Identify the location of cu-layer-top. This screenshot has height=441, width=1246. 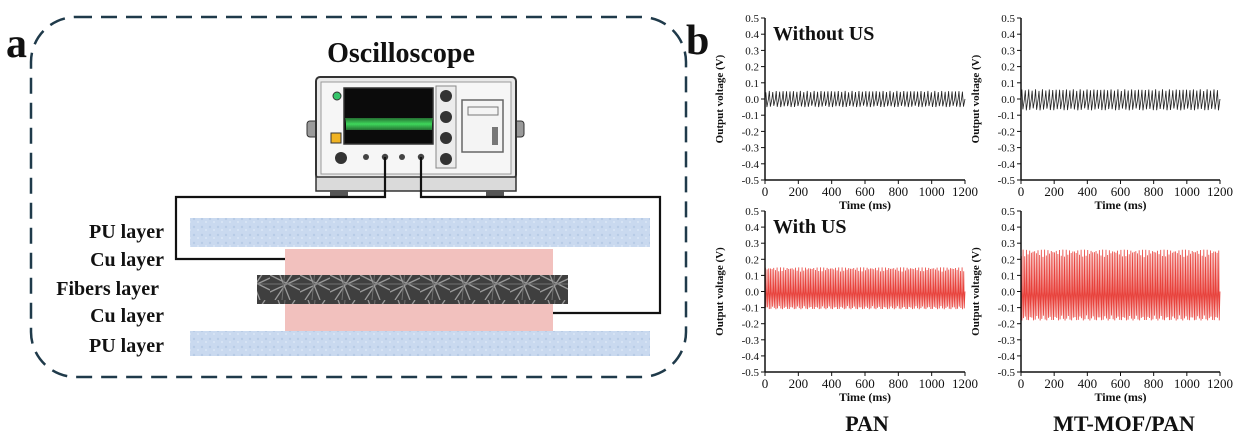
(419, 262).